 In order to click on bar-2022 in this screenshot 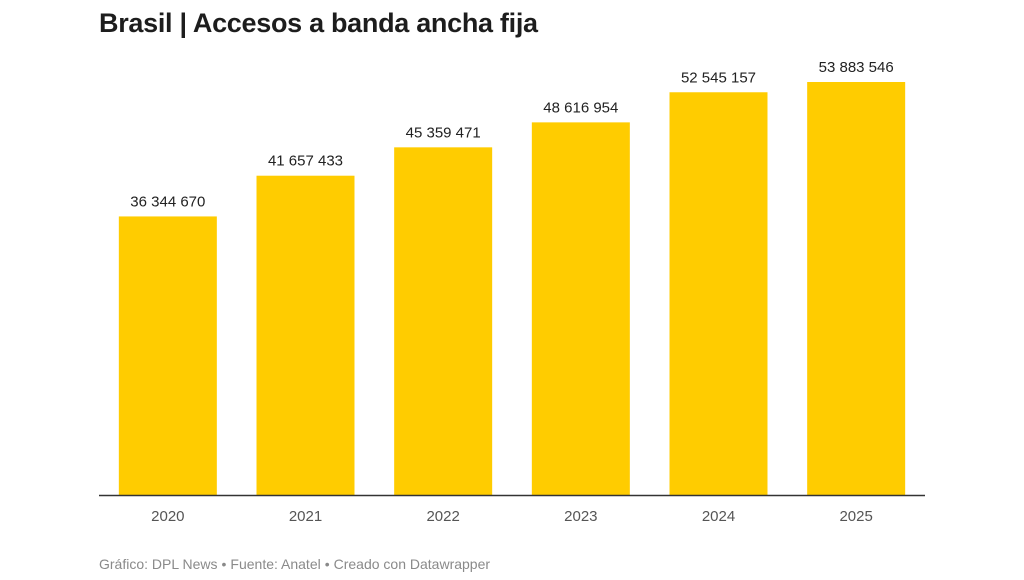, I will do `click(443, 321)`.